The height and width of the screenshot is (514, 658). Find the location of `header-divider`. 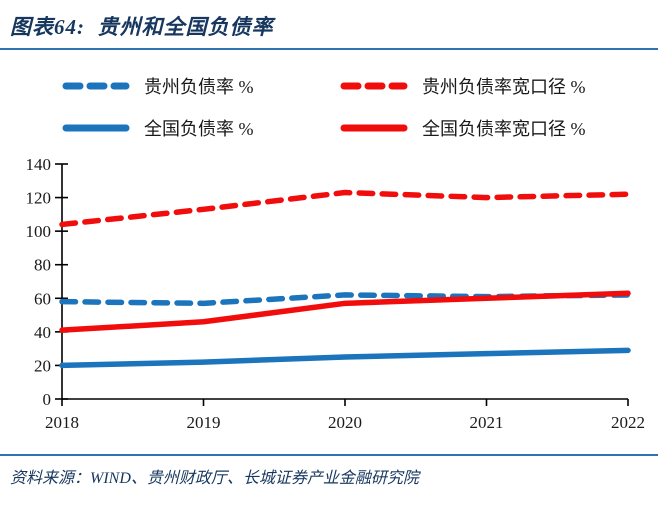

header-divider is located at coordinates (329, 49).